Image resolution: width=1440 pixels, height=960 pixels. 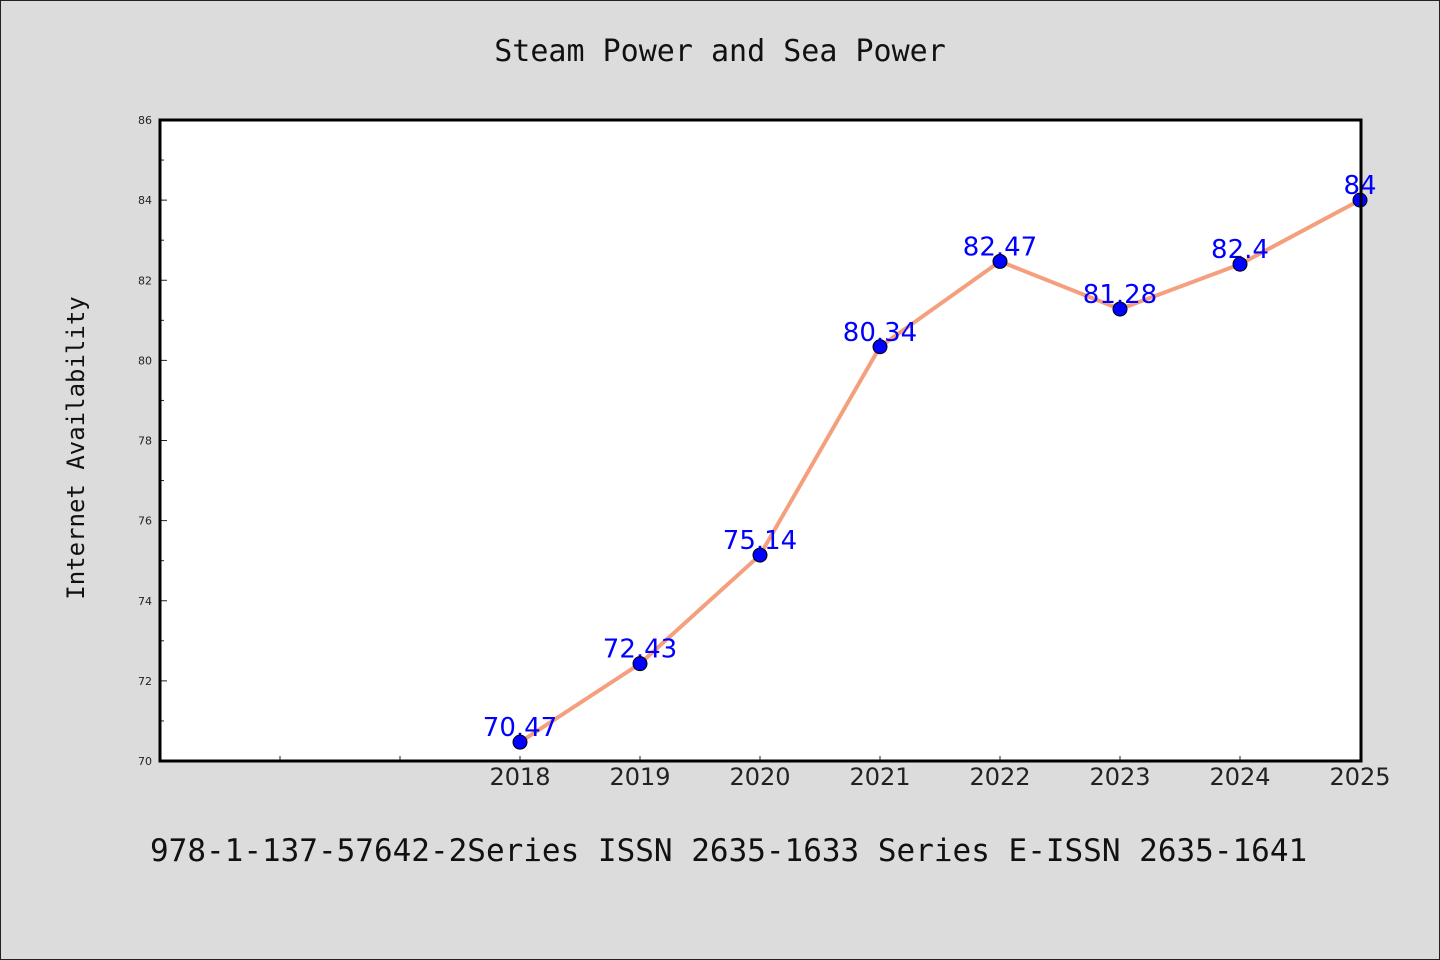 I want to click on y-tick-label: 72, so click(x=145, y=681).